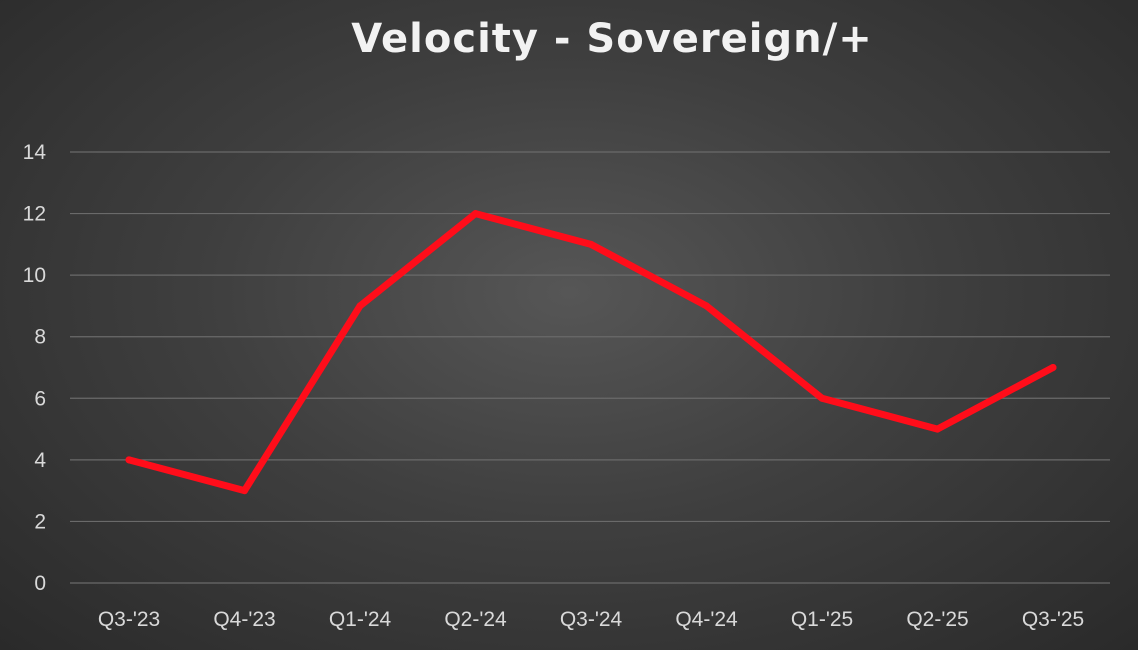 This screenshot has width=1138, height=650. I want to click on y-tick-label: 10, so click(34, 275).